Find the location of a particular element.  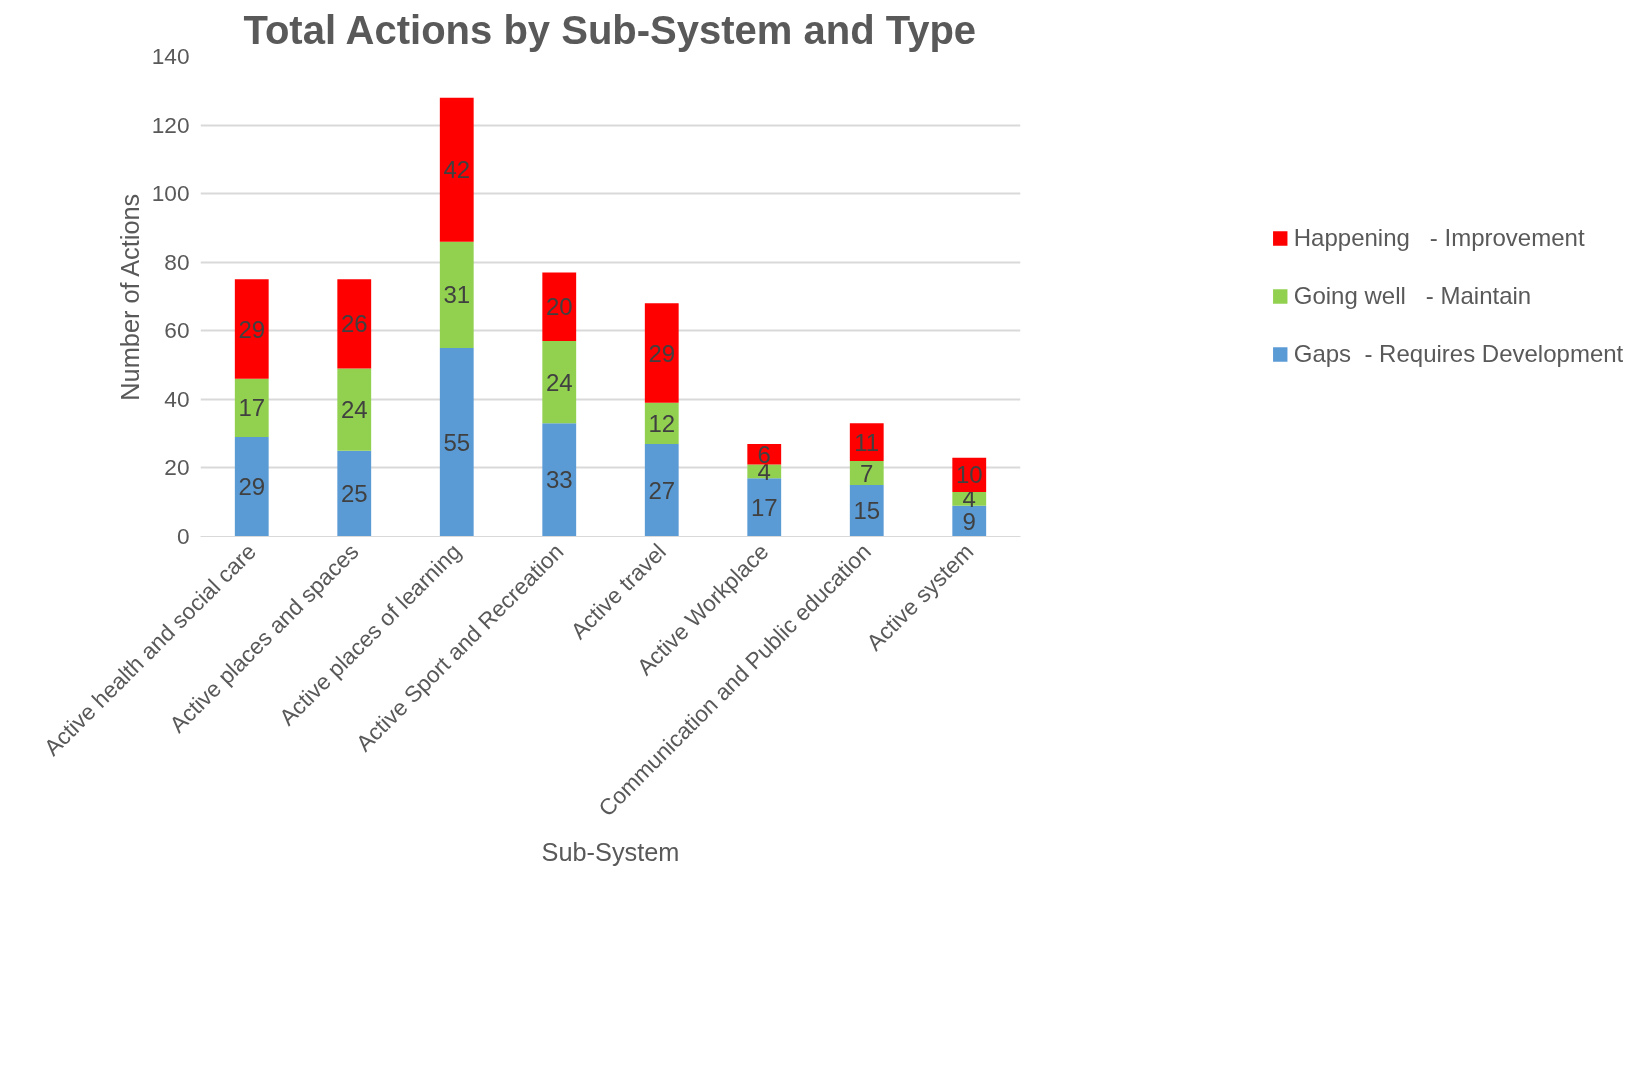

legend-label: Happening - Improvement is located at coordinates (1439, 238).